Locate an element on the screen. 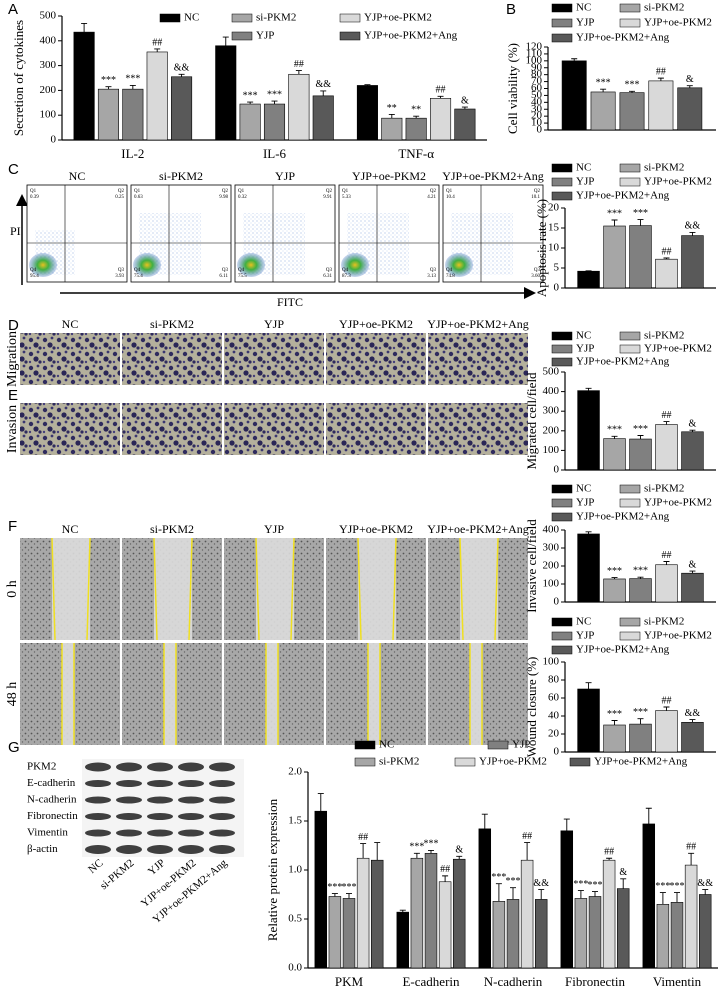  x-tick-label: Vimentin is located at coordinates (677, 981).